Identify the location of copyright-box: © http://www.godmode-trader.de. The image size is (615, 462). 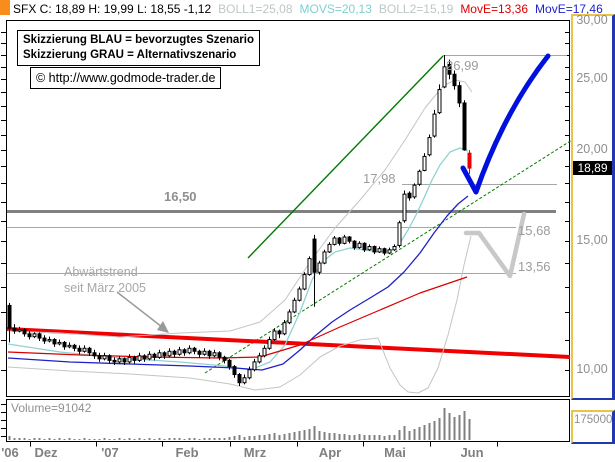
(126, 78).